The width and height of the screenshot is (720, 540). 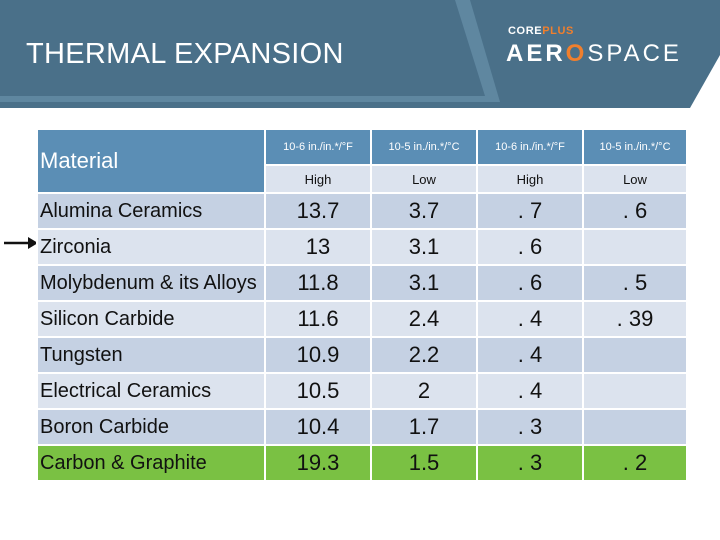 I want to click on logo-o-mark: O, so click(x=576, y=53).